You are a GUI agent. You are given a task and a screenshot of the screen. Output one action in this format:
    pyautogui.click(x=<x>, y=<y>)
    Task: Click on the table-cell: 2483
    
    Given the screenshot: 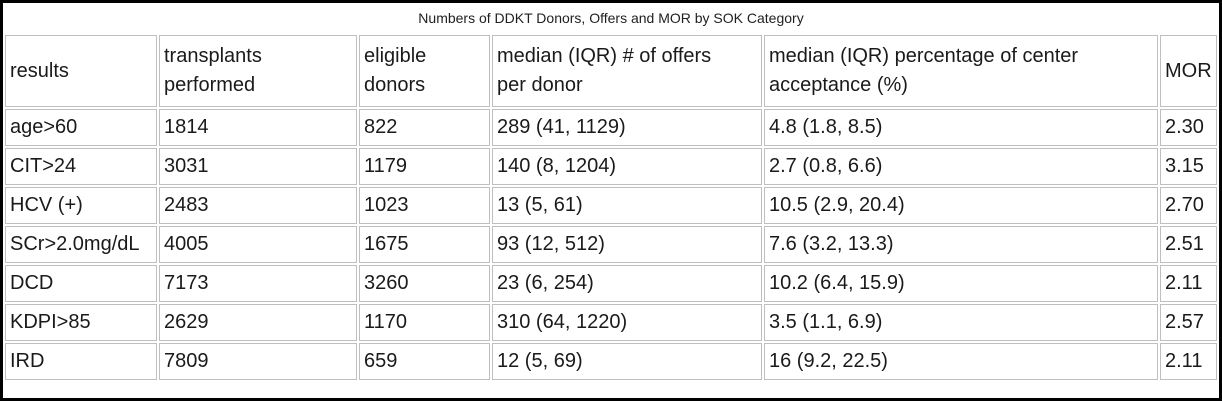 What is the action you would take?
    pyautogui.click(x=258, y=205)
    